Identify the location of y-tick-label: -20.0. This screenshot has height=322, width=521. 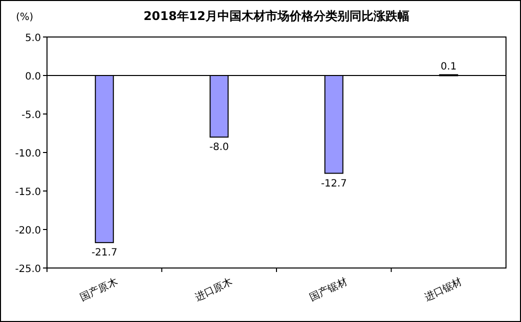
(28, 231).